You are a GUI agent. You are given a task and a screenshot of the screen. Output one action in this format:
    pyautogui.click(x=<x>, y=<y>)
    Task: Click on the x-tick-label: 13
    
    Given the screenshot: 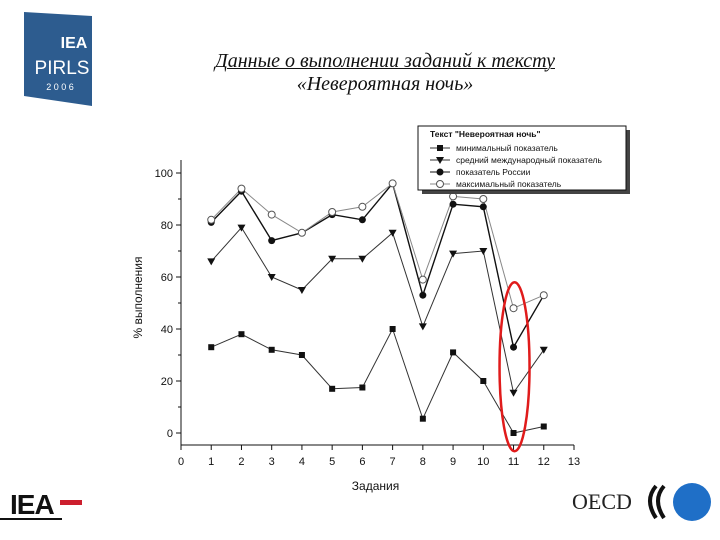 What is the action you would take?
    pyautogui.click(x=574, y=462)
    